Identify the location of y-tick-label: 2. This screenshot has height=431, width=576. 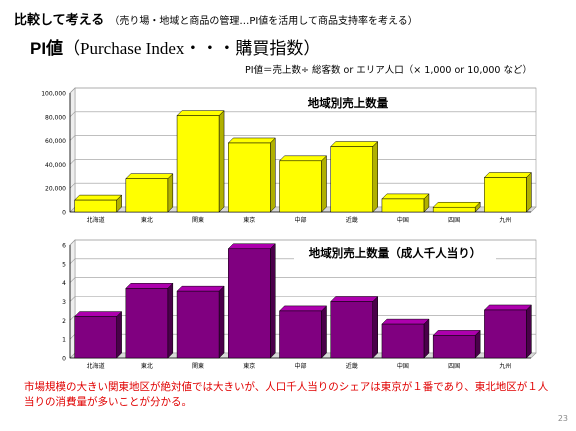
(64, 321).